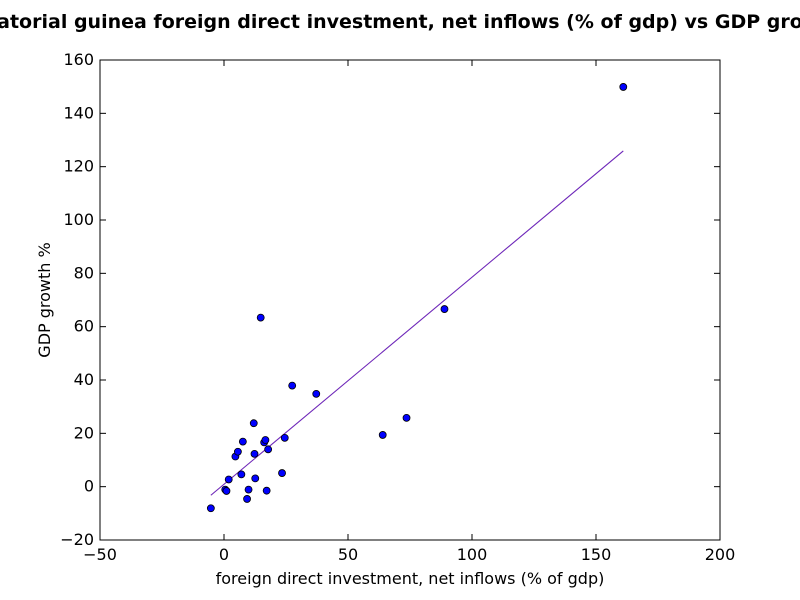  I want to click on x-tick-label: −50, so click(100, 554).